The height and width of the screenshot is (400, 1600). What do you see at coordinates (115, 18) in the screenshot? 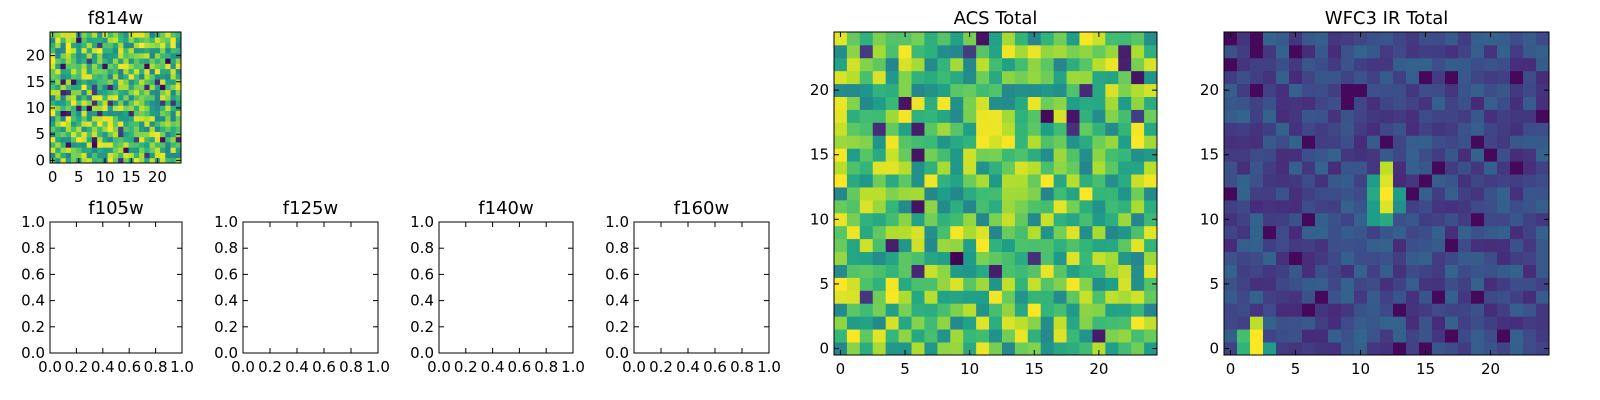
I see `panel-title-f814w: f814w` at bounding box center [115, 18].